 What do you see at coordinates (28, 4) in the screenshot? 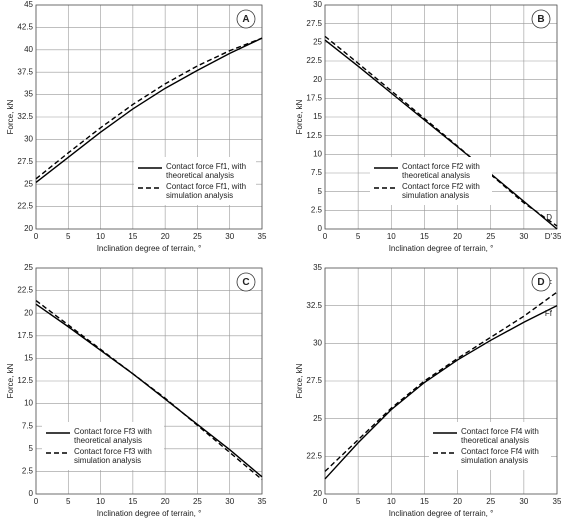
I see `y-tick-label: 45` at bounding box center [28, 4].